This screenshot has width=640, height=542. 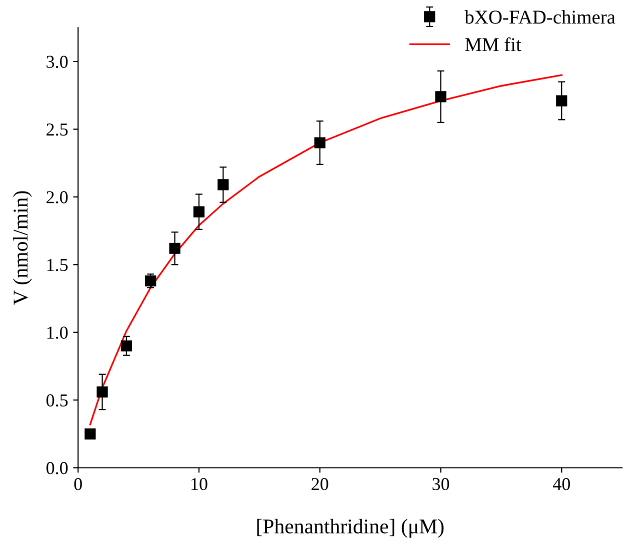 I want to click on y-tick-label: 2.5, so click(x=57, y=130).